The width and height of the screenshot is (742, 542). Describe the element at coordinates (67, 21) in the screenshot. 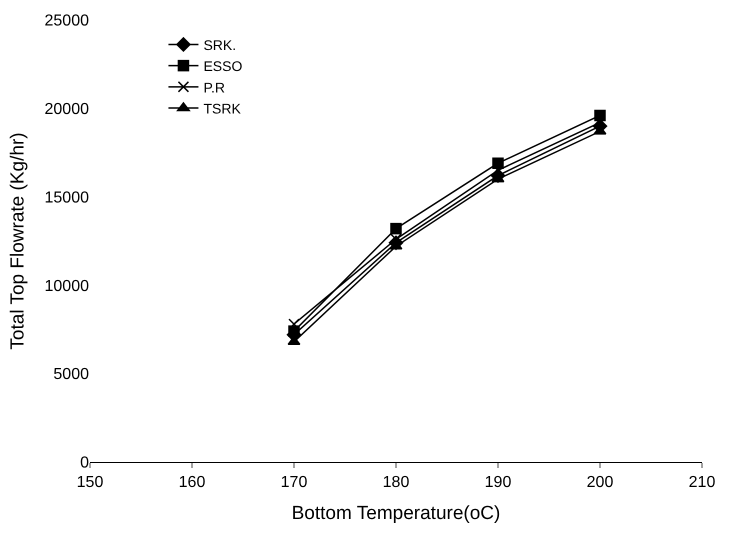

I see `y-tick-label: 25000` at that location.